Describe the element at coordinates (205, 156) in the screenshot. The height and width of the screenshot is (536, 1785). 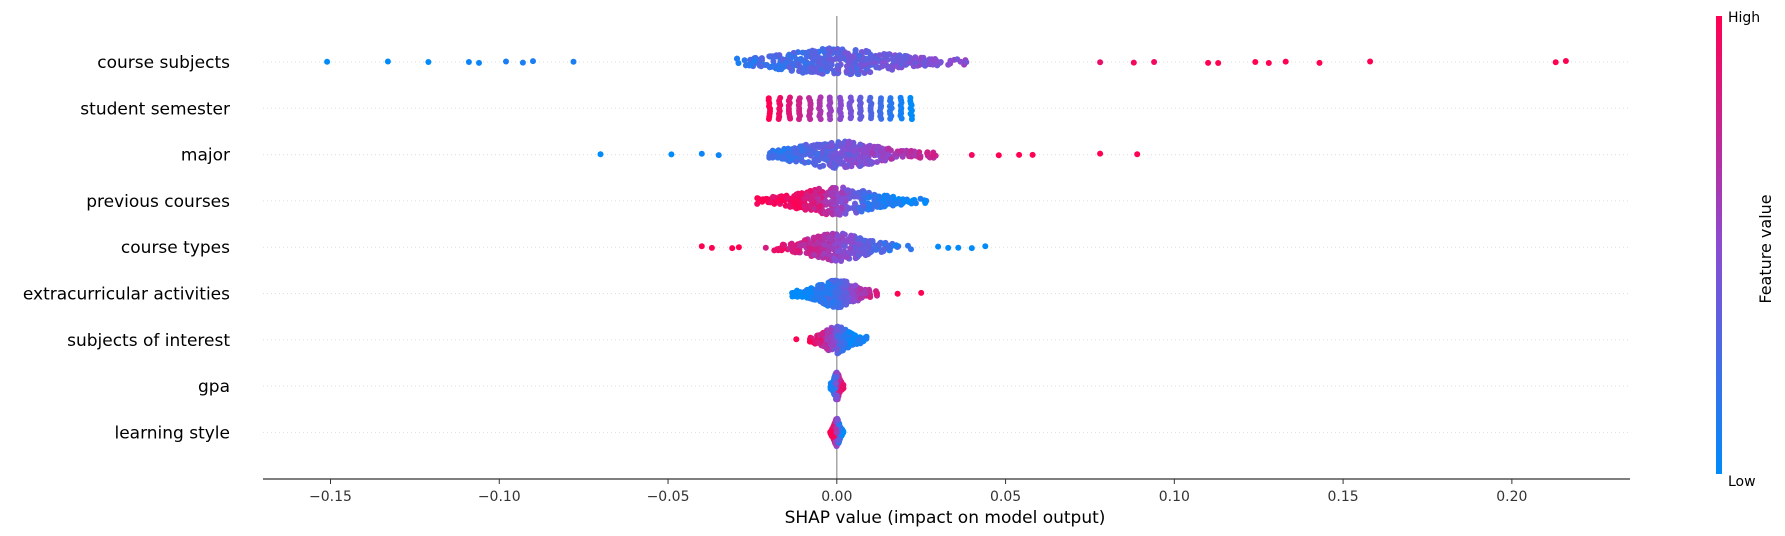
I see `feature-label: major` at that location.